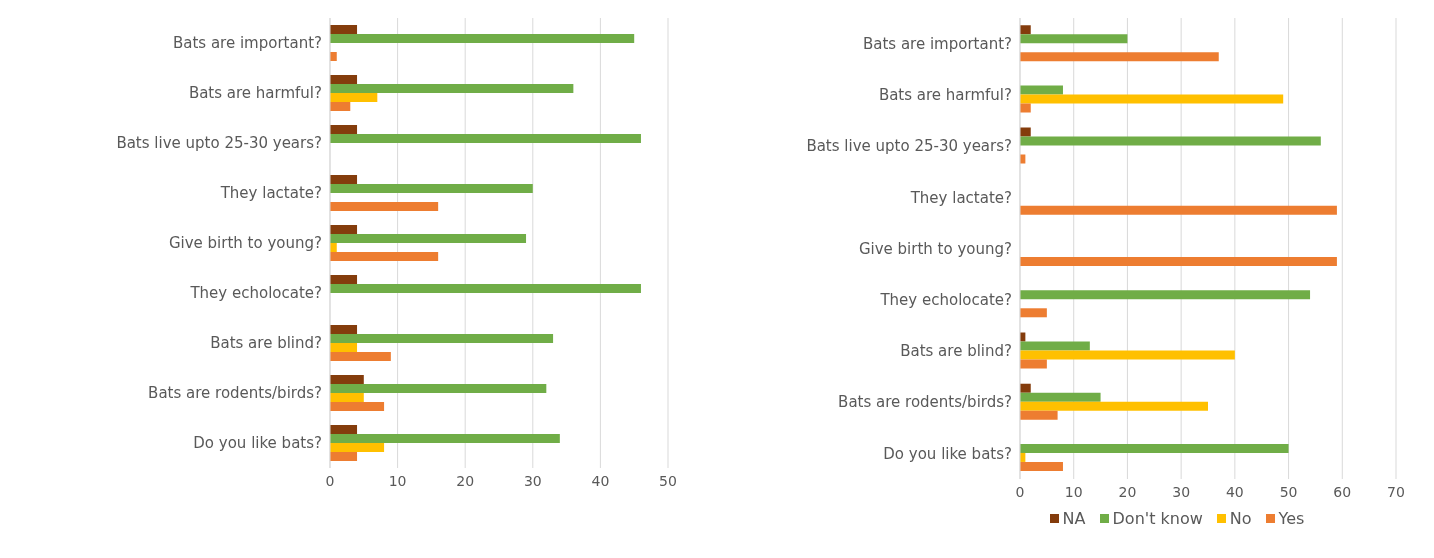 This screenshot has width=1434, height=558. What do you see at coordinates (1073, 518) in the screenshot?
I see `legend-label: NA` at bounding box center [1073, 518].